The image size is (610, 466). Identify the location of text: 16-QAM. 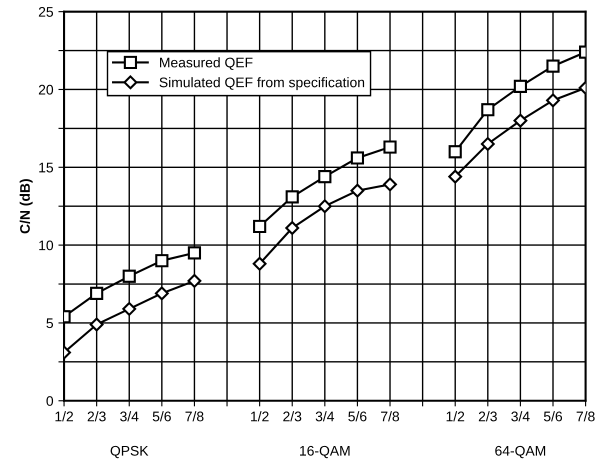
(325, 452).